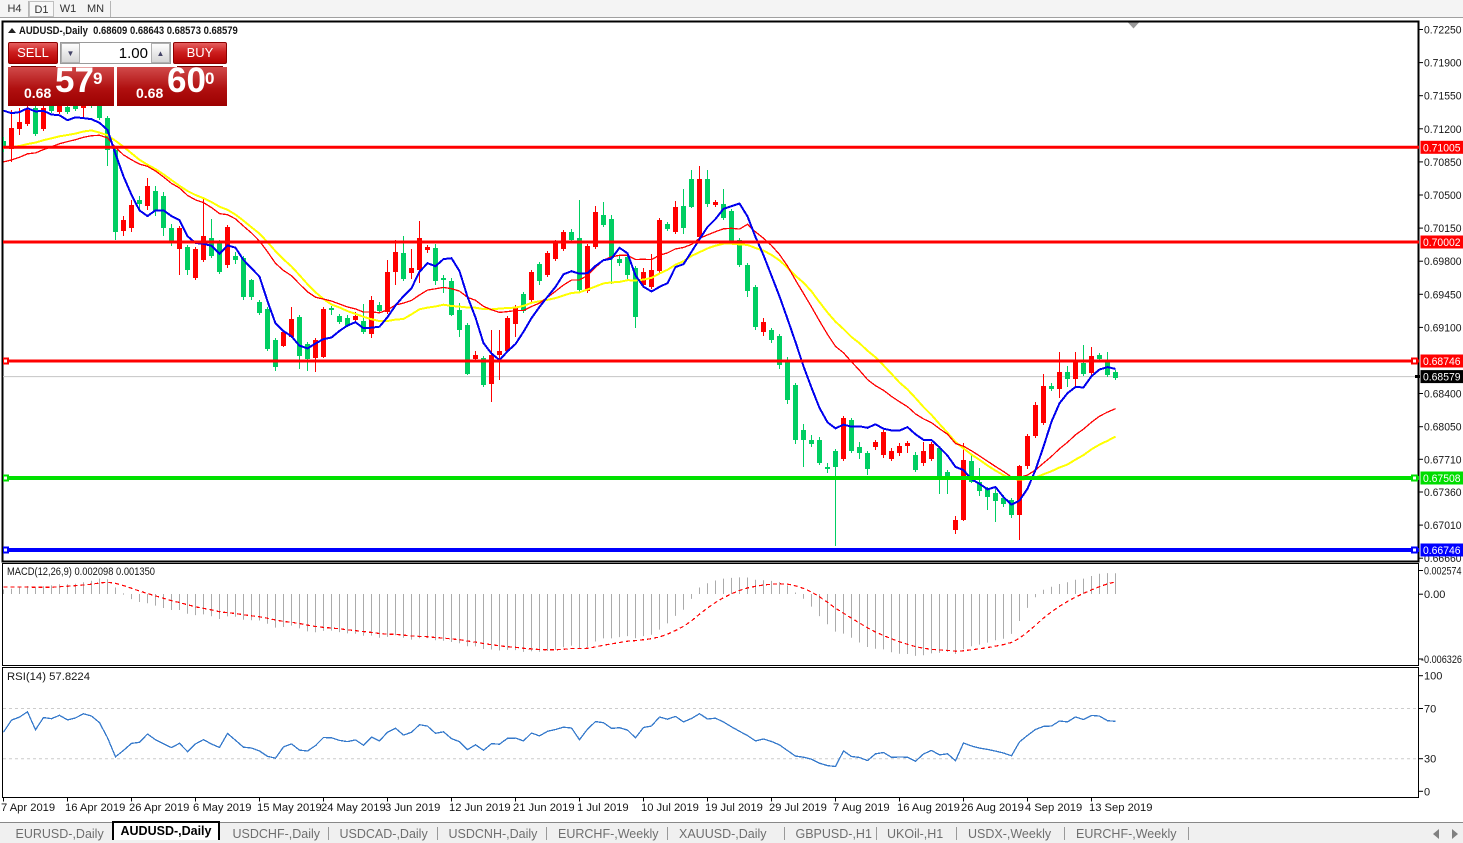 Image resolution: width=1463 pixels, height=843 pixels. I want to click on svg-text: 0.00, so click(1434, 595).